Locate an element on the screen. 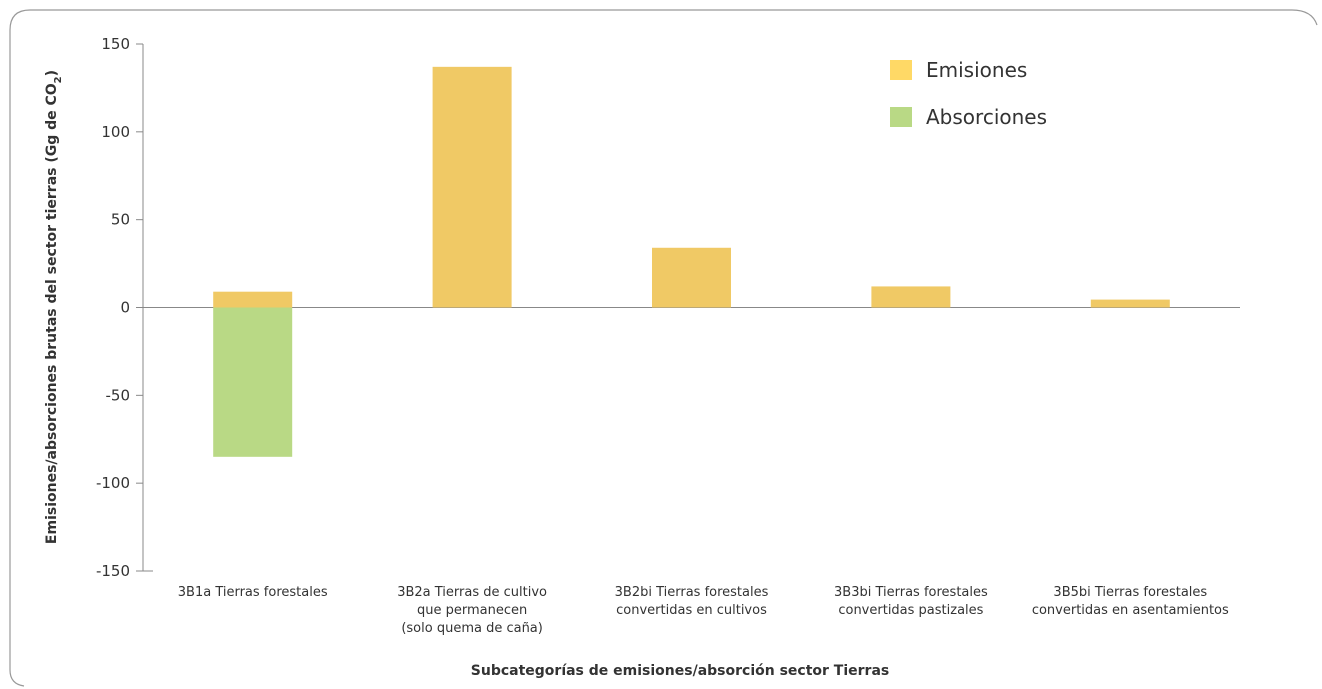  y-tick-label: 150 is located at coordinates (115, 44).